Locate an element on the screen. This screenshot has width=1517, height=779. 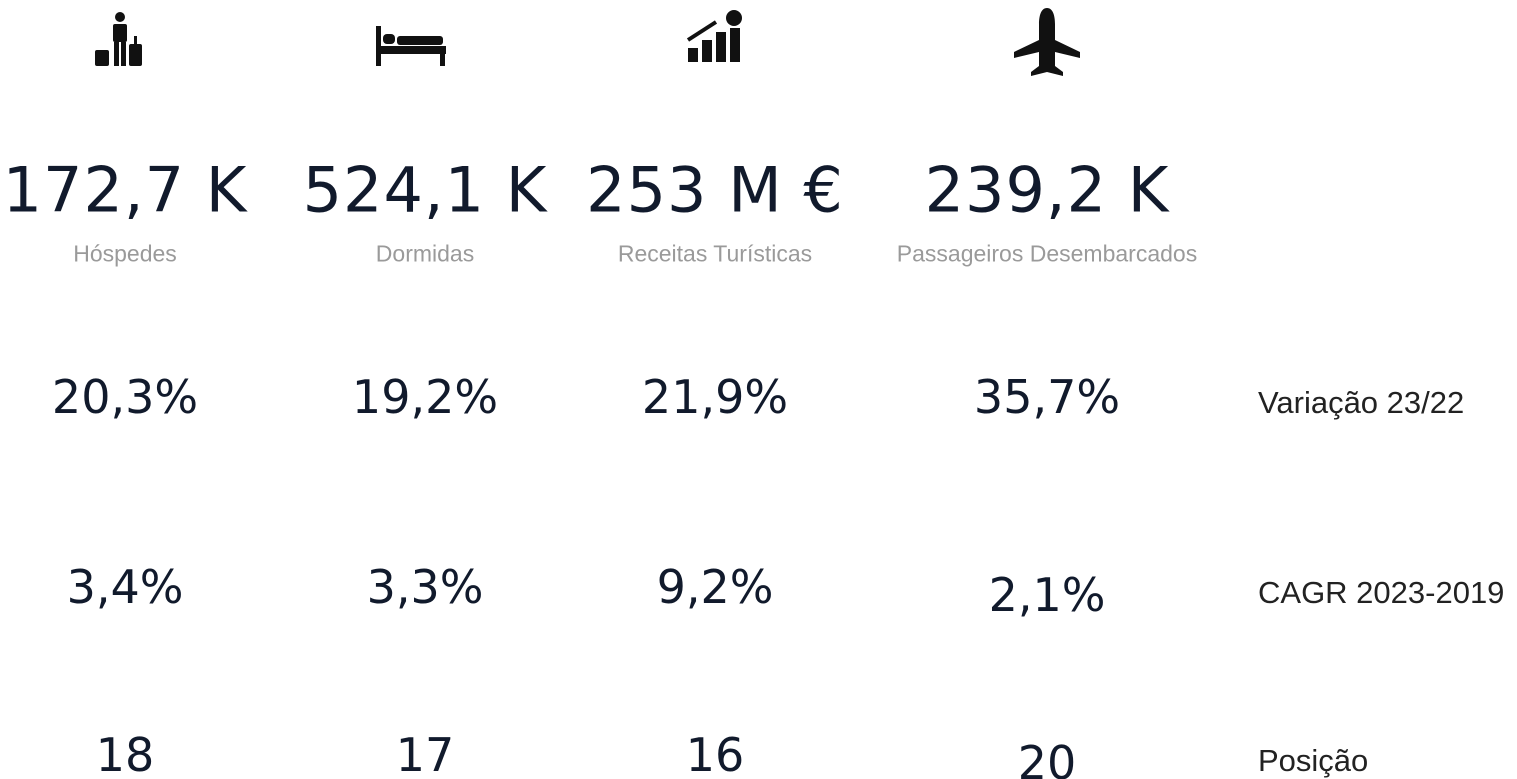
variation-value: 21,9% is located at coordinates (715, 397).